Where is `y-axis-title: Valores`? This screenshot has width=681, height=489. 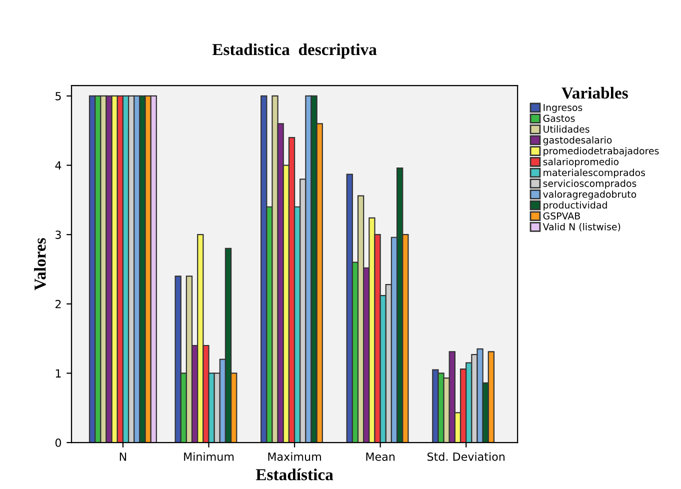 y-axis-title: Valores is located at coordinates (40, 264).